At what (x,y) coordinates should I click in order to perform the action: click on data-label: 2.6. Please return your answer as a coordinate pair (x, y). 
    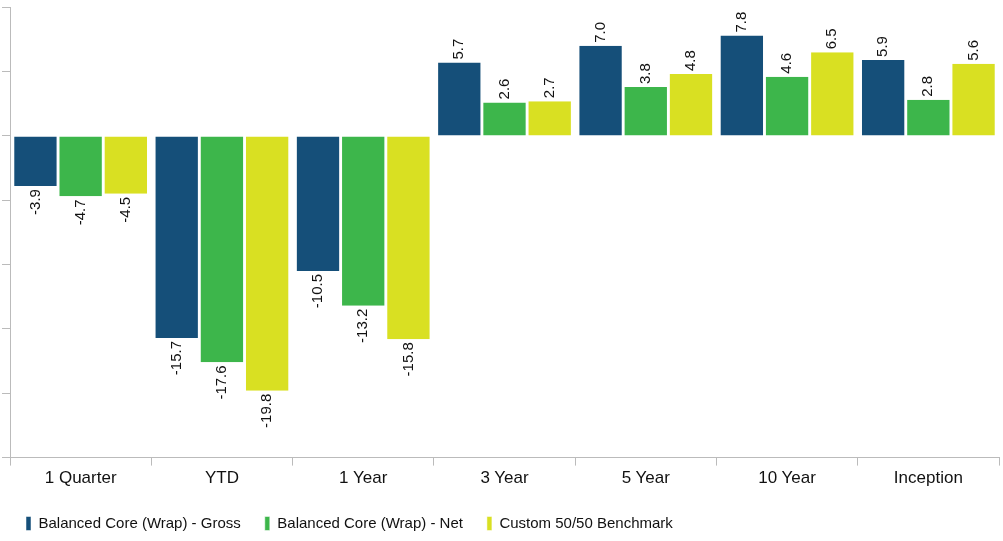
    Looking at the image, I should click on (503, 89).